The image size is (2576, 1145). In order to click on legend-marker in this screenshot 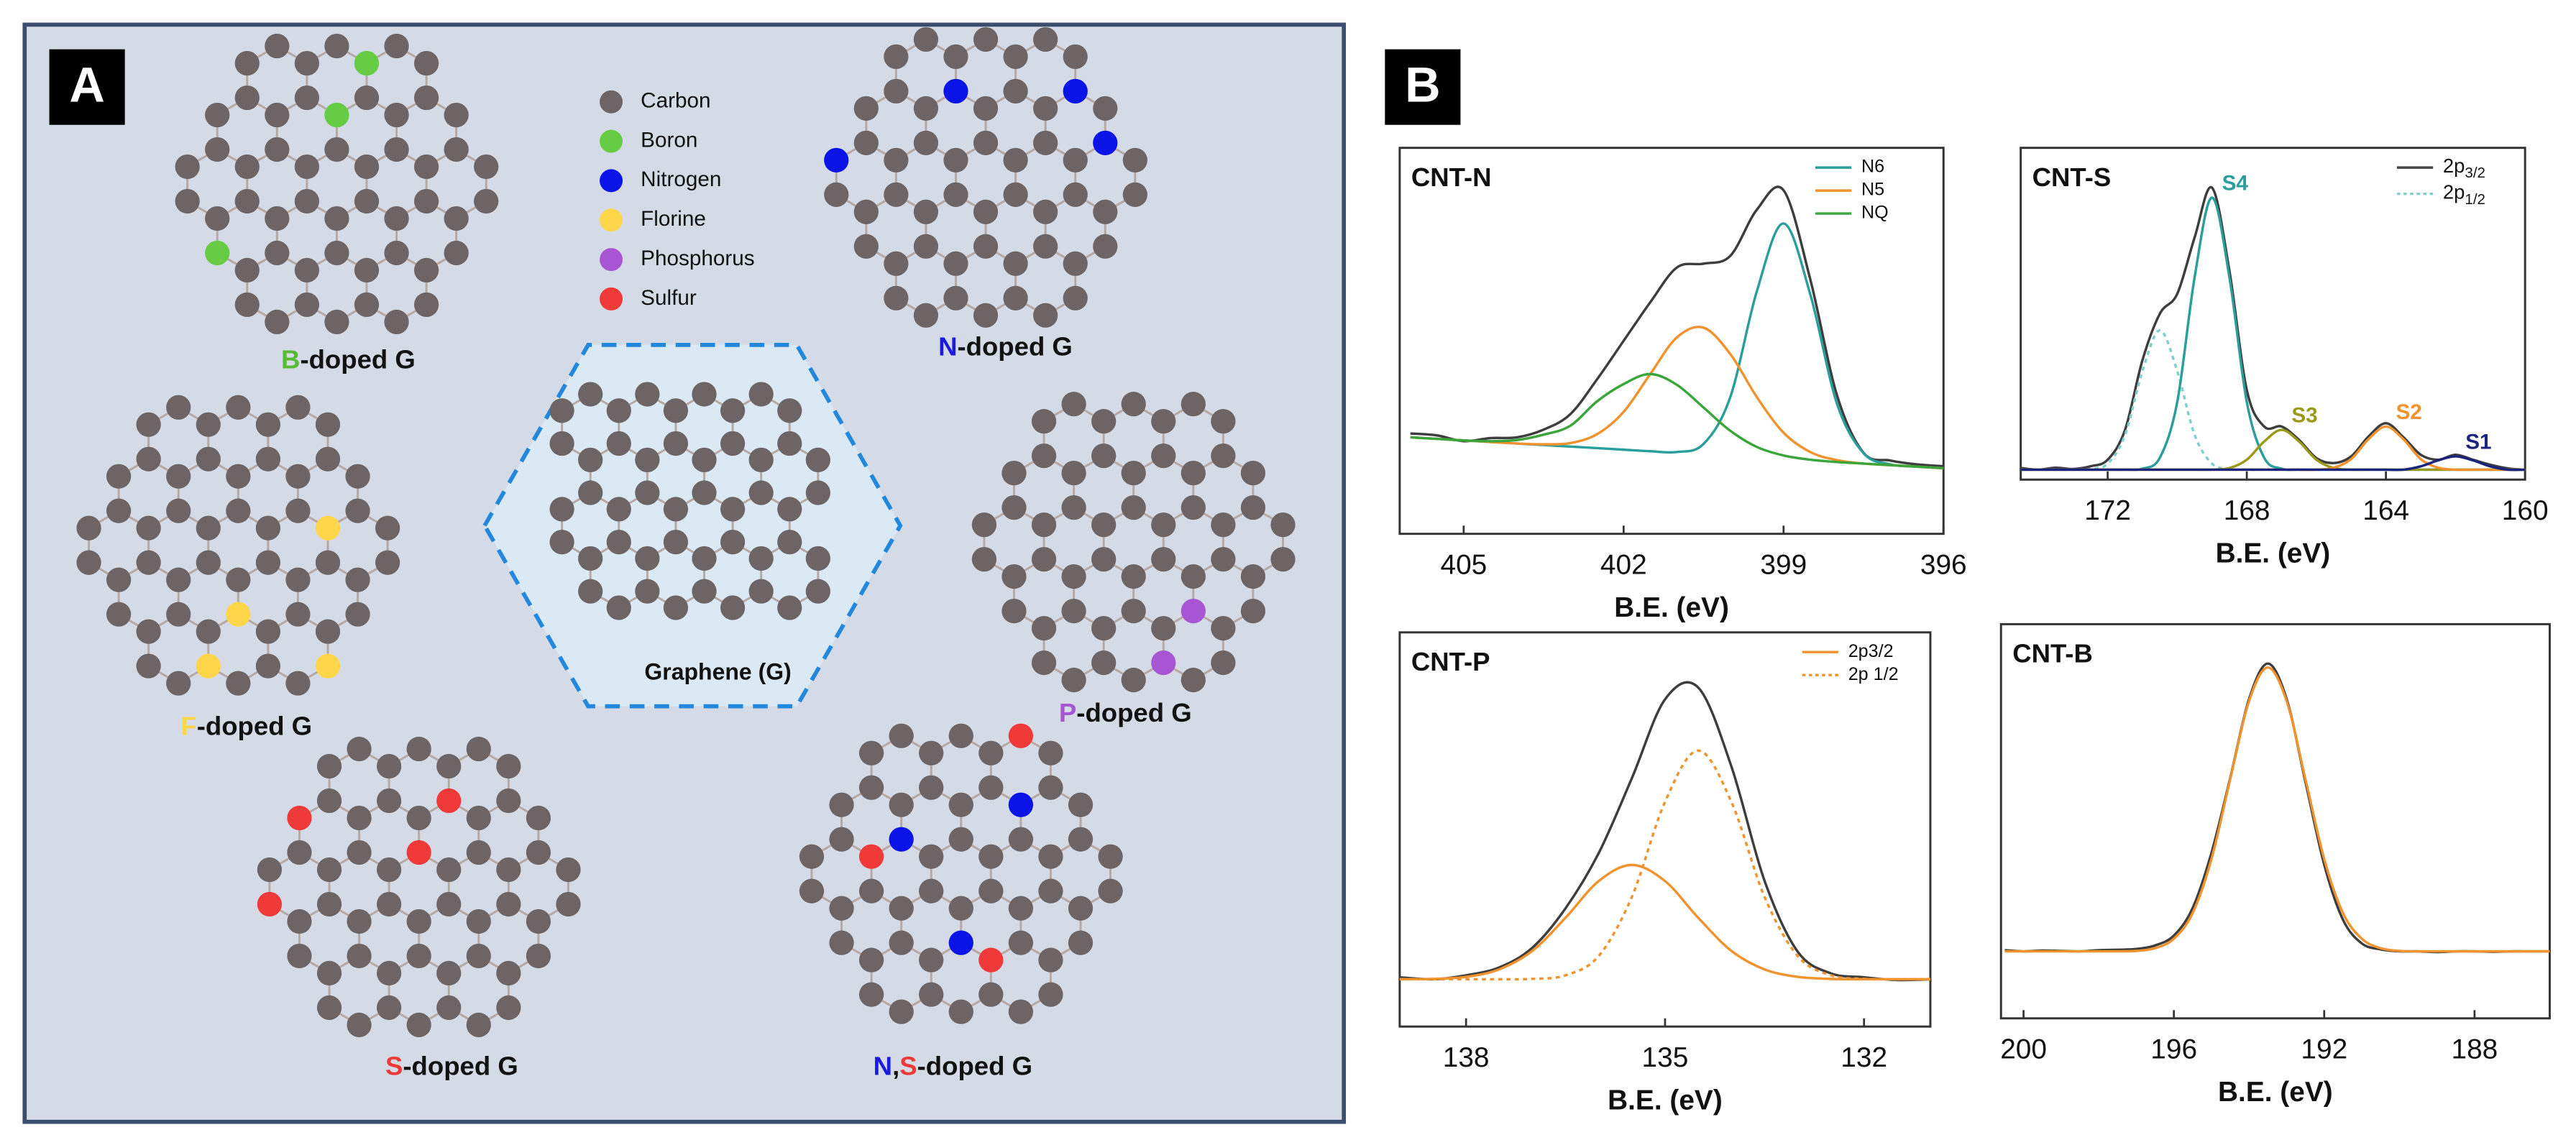, I will do `click(611, 181)`.